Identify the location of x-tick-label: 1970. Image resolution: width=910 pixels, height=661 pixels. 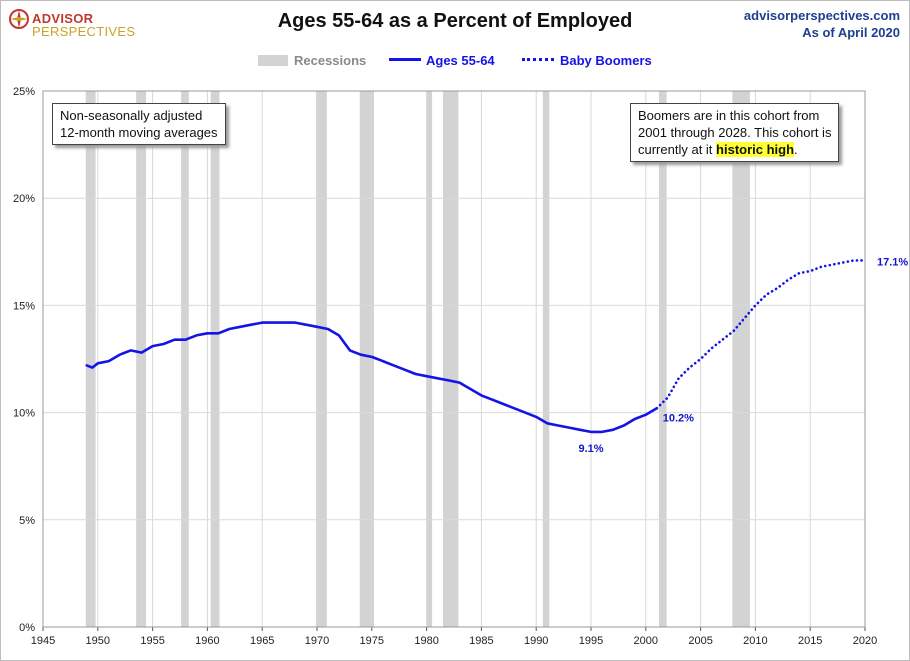
(317, 641).